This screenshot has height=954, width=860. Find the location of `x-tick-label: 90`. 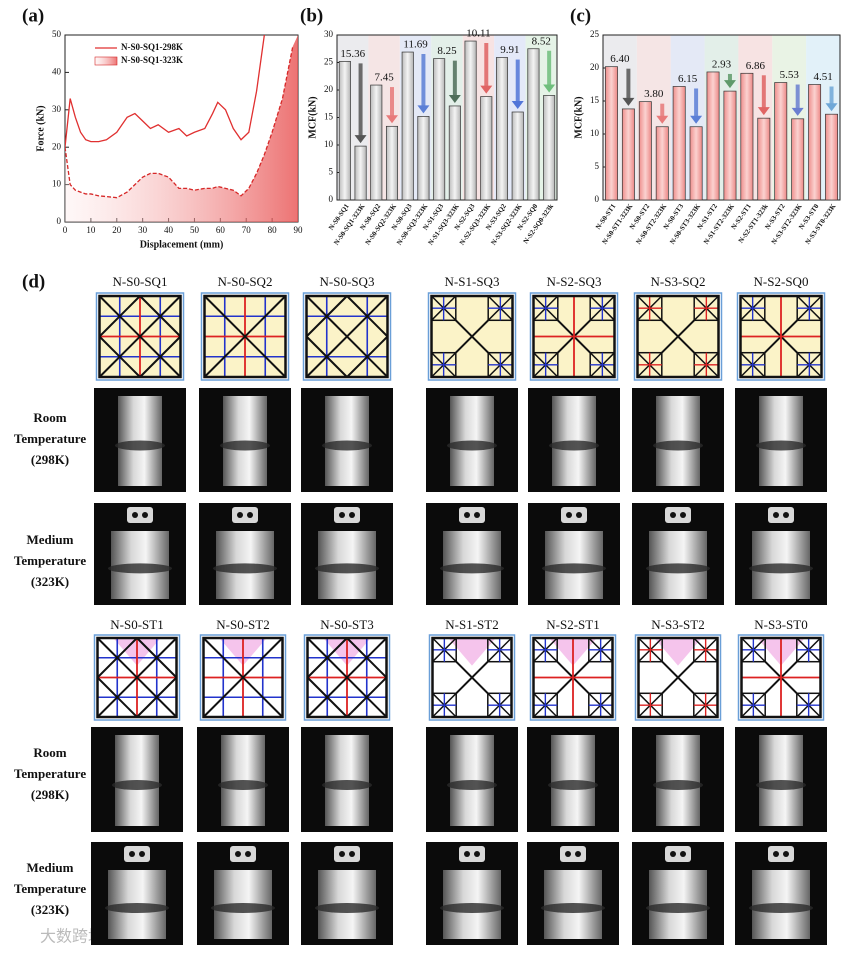

x-tick-label: 90 is located at coordinates (299, 230).